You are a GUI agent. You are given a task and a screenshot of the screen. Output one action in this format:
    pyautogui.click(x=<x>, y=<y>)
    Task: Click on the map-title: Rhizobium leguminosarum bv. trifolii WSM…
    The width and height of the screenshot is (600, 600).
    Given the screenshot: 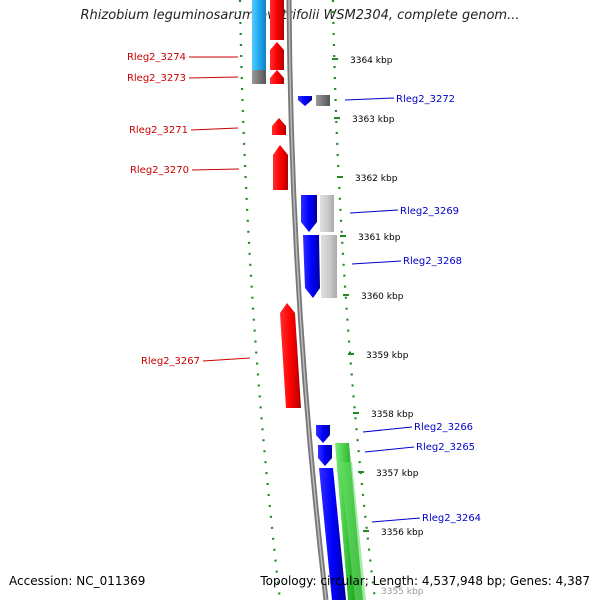 What is the action you would take?
    pyautogui.click(x=300, y=15)
    